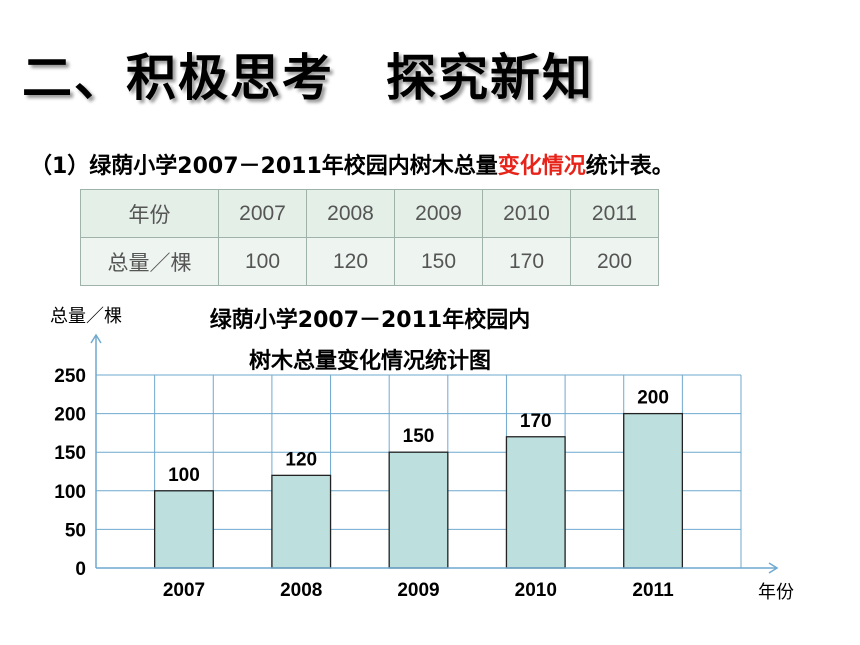 The width and height of the screenshot is (860, 645). I want to click on chart-title-line-1: 绿荫小学2007－2011年校园内, so click(370, 320).